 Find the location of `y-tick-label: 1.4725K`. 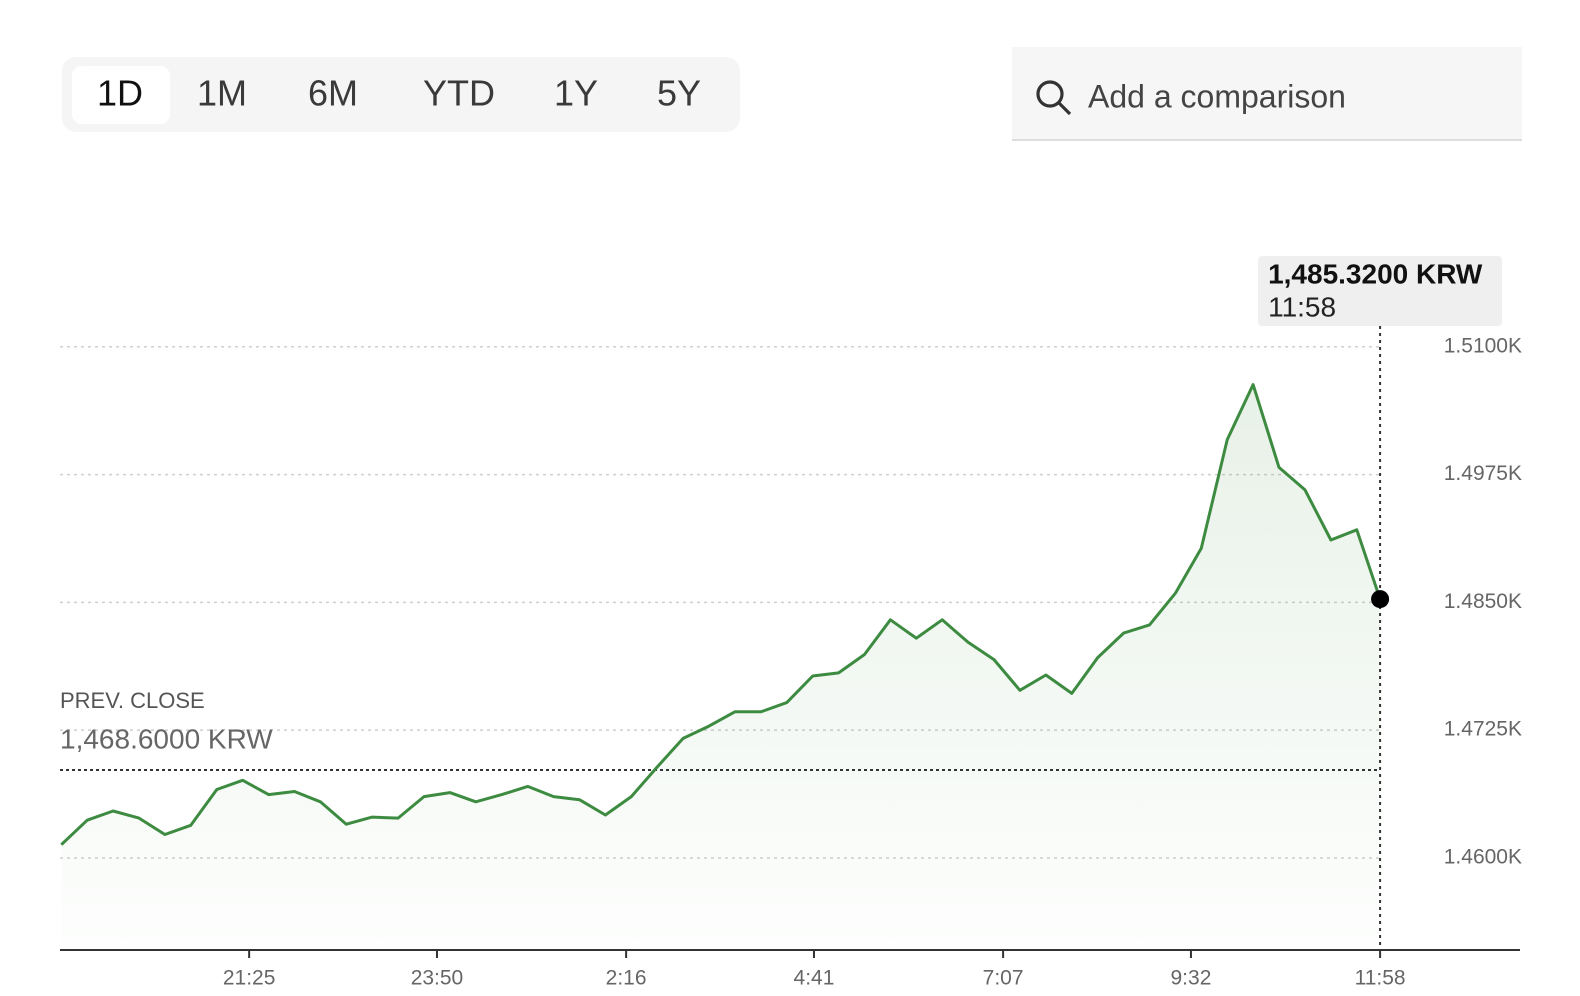

y-tick-label: 1.4725K is located at coordinates (1483, 729).